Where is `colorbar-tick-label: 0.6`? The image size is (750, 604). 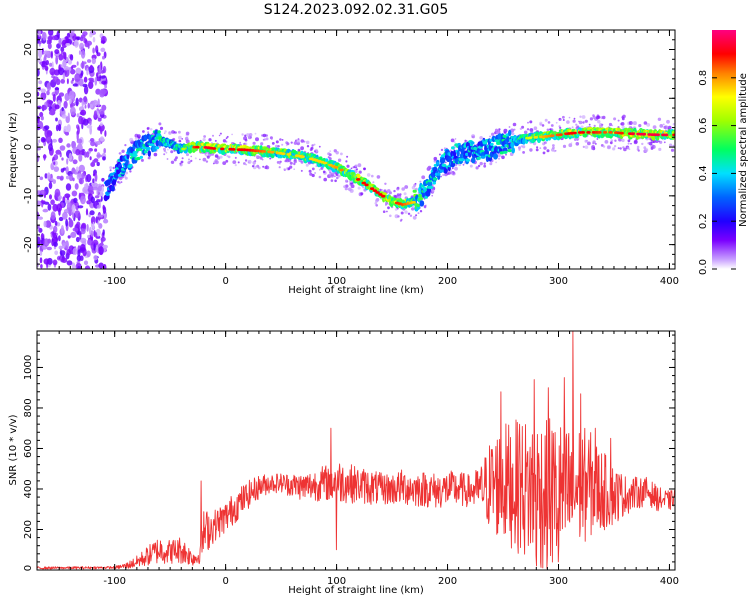
colorbar-tick-label: 0.6 is located at coordinates (703, 126).